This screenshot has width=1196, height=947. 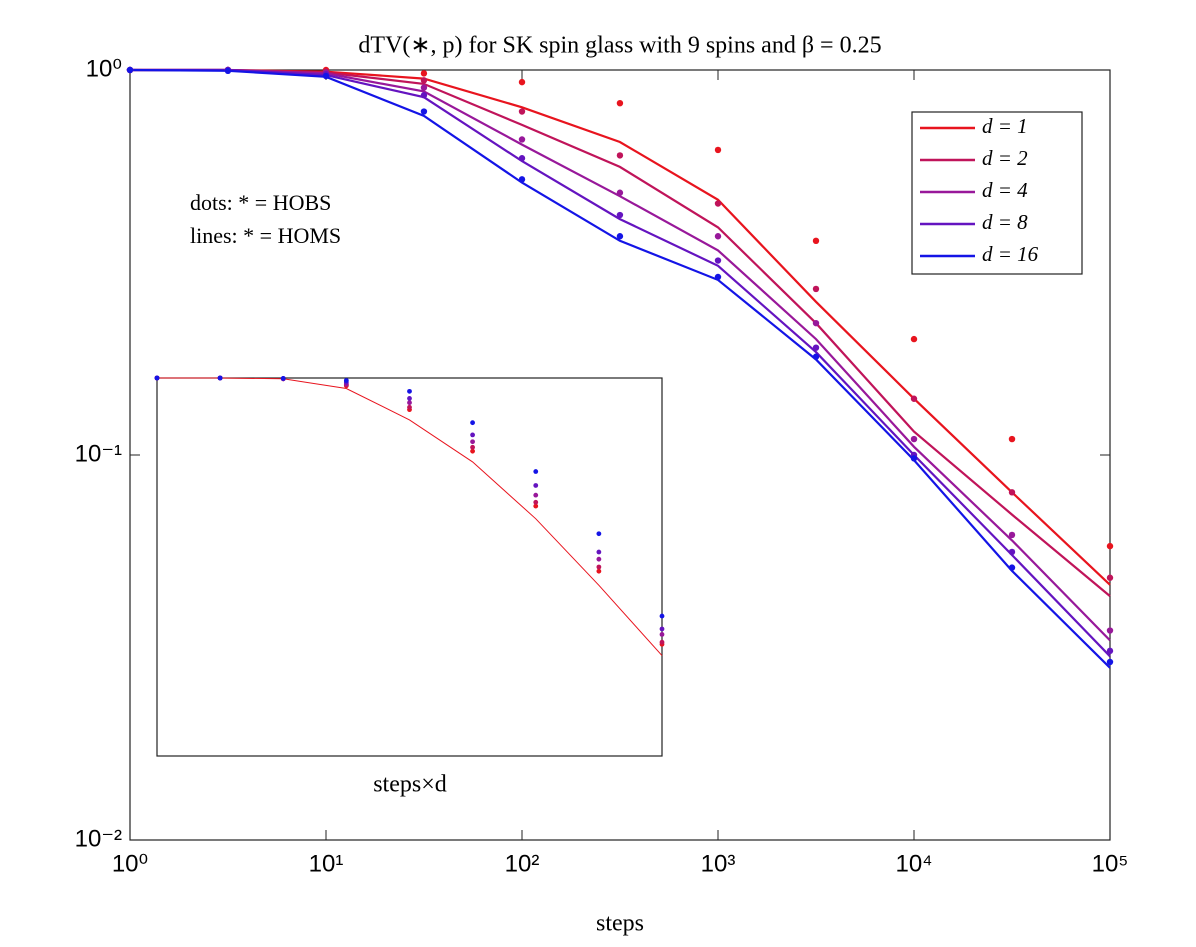 I want to click on annotation: lines: * = HOMS, so click(x=265, y=235).